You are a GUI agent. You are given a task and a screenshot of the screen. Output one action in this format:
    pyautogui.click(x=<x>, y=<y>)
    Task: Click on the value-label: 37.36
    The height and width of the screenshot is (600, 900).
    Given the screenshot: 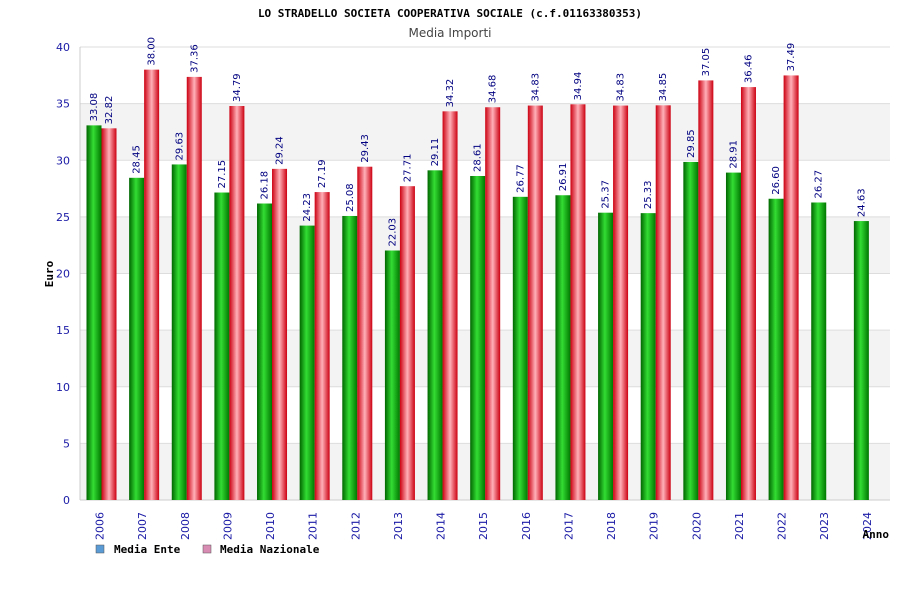 What is the action you would take?
    pyautogui.click(x=194, y=58)
    